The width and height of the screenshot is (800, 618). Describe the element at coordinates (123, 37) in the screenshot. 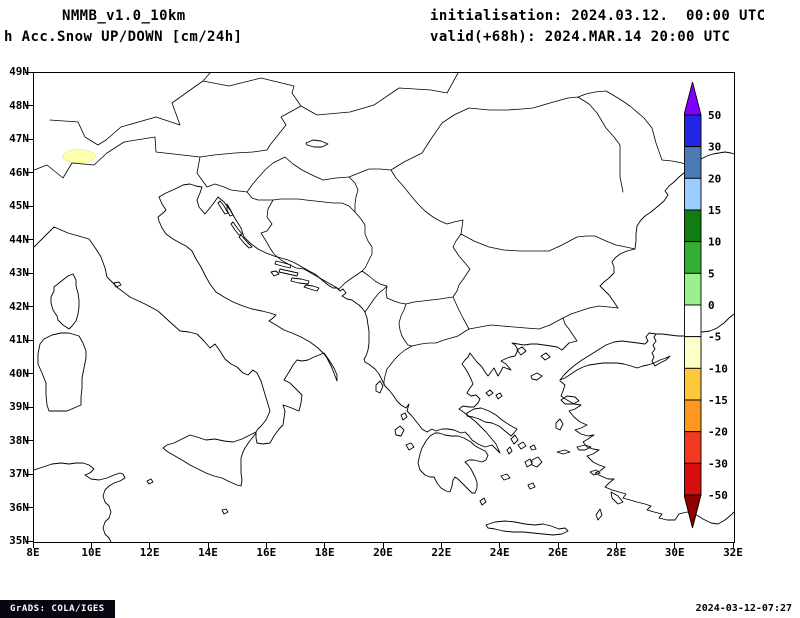

I see `product-title: h Acc.Snow UP/DOWN [cm/24h]` at that location.